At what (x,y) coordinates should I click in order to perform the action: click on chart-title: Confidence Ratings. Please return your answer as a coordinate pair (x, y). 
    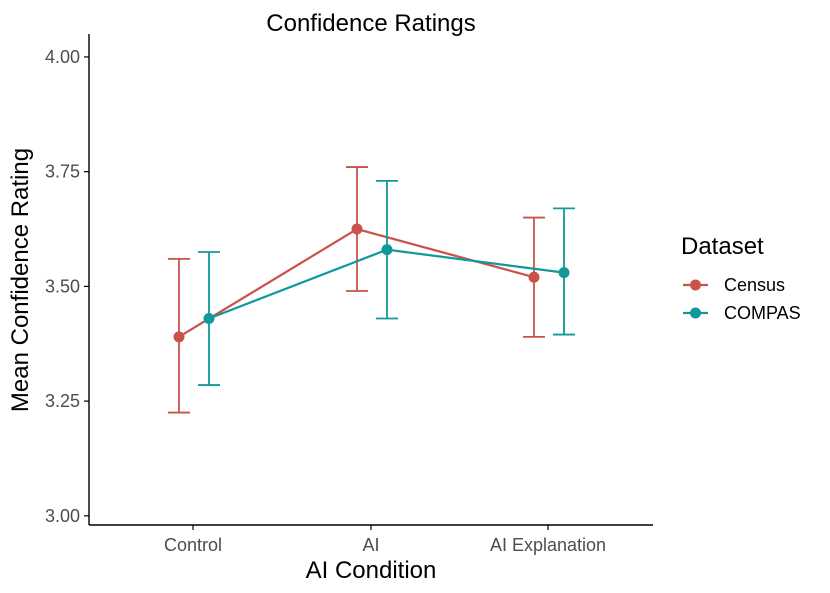
    Looking at the image, I should click on (370, 23).